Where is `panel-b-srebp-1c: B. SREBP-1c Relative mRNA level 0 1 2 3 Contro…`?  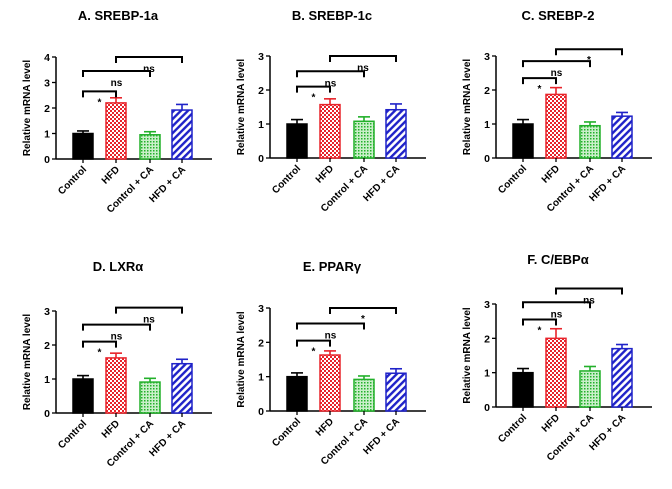
panel-b-srebp-1c: B. SREBP-1c Relative mRNA level 0 1 2 3 Contro… is located at coordinates (331, 111).